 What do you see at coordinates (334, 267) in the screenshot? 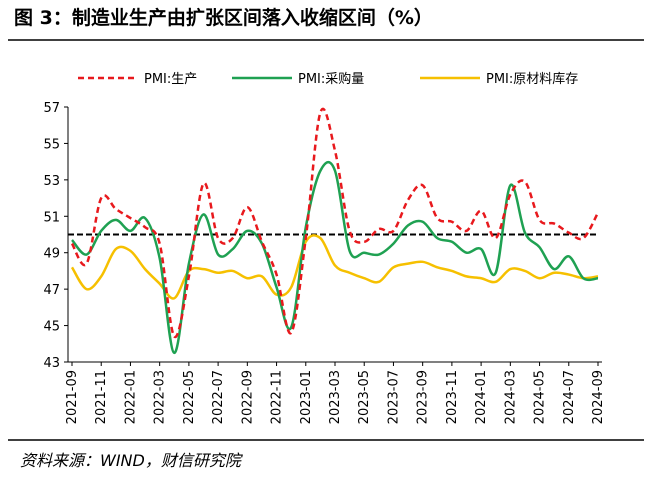
I see `series-line` at bounding box center [334, 267].